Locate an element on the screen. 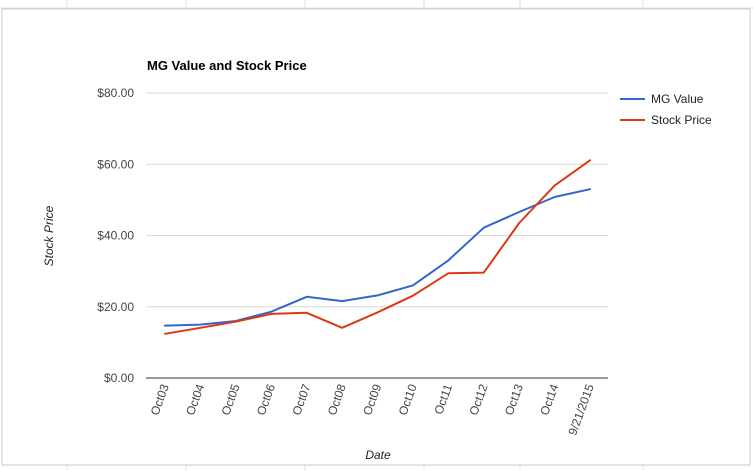  chart-title: MG Value and Stock Price is located at coordinates (227, 65).